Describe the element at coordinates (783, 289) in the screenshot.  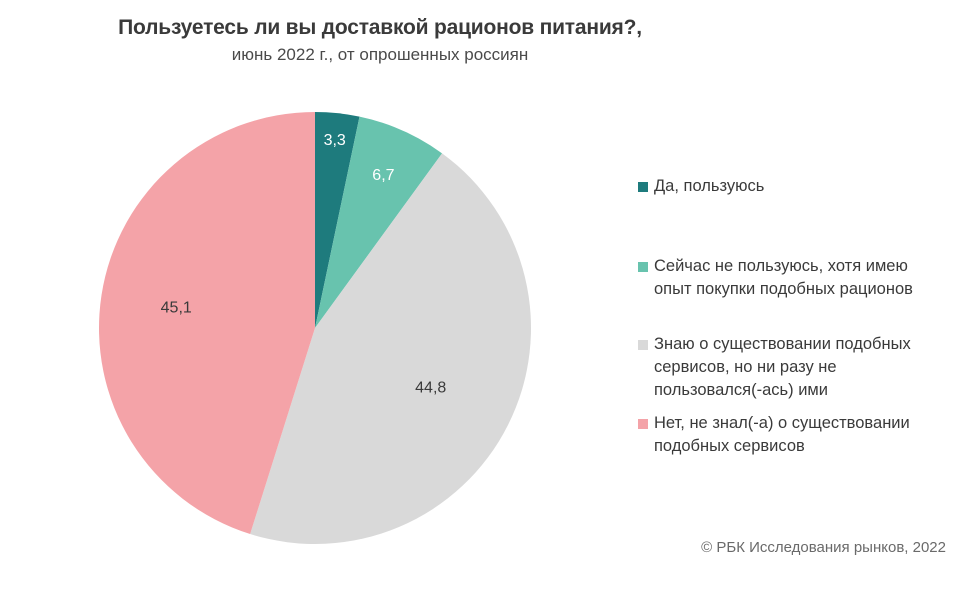
I see `legend-label-line: опыт покупки подобных рационов` at that location.